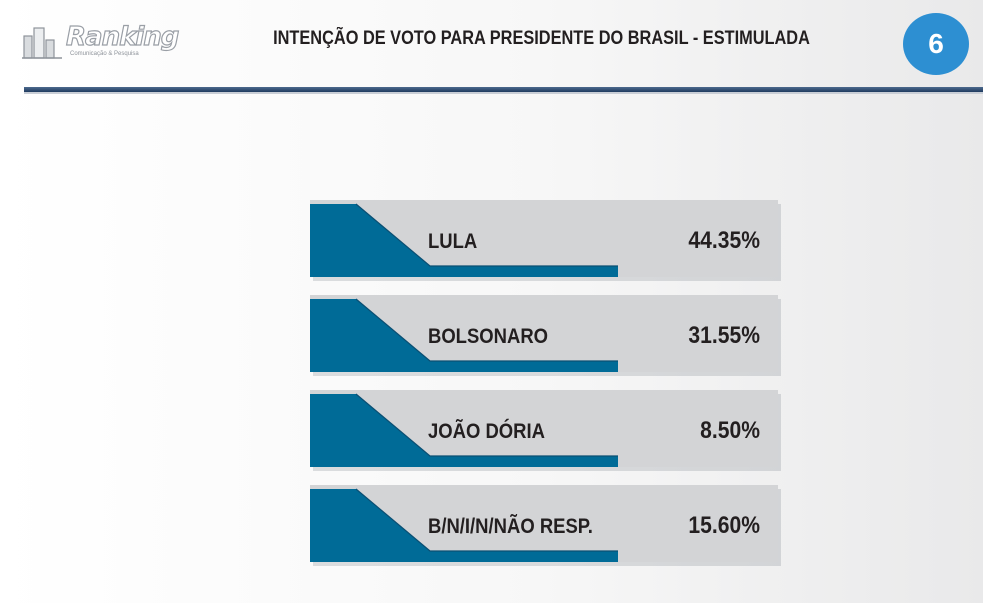 This screenshot has height=603, width=983. What do you see at coordinates (452, 241) in the screenshot?
I see `category-label: LULA` at bounding box center [452, 241].